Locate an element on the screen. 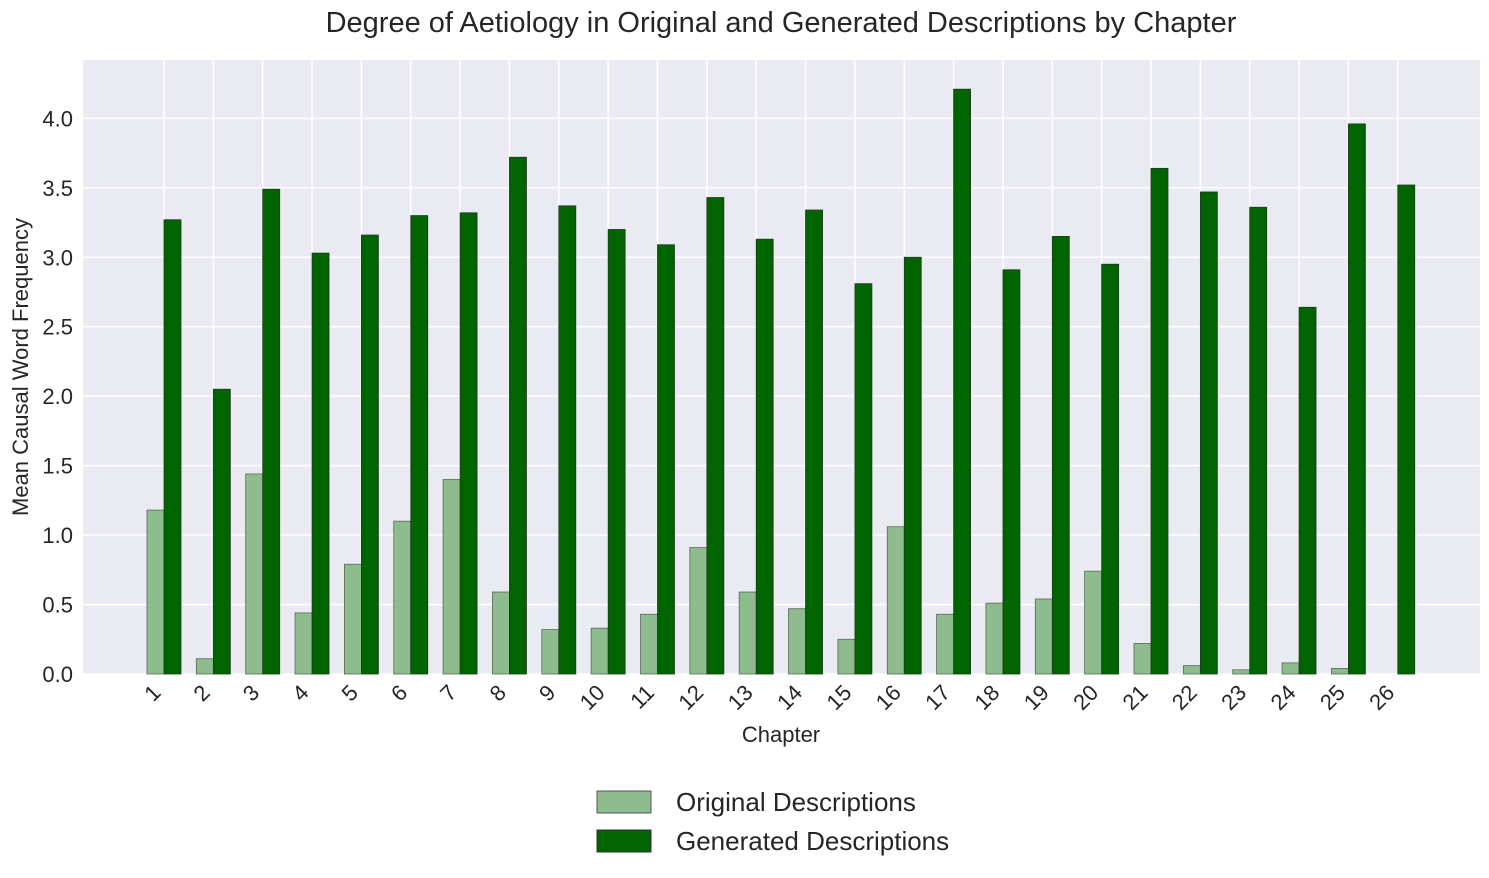  x-tick-label: 13 is located at coordinates (740, 697).